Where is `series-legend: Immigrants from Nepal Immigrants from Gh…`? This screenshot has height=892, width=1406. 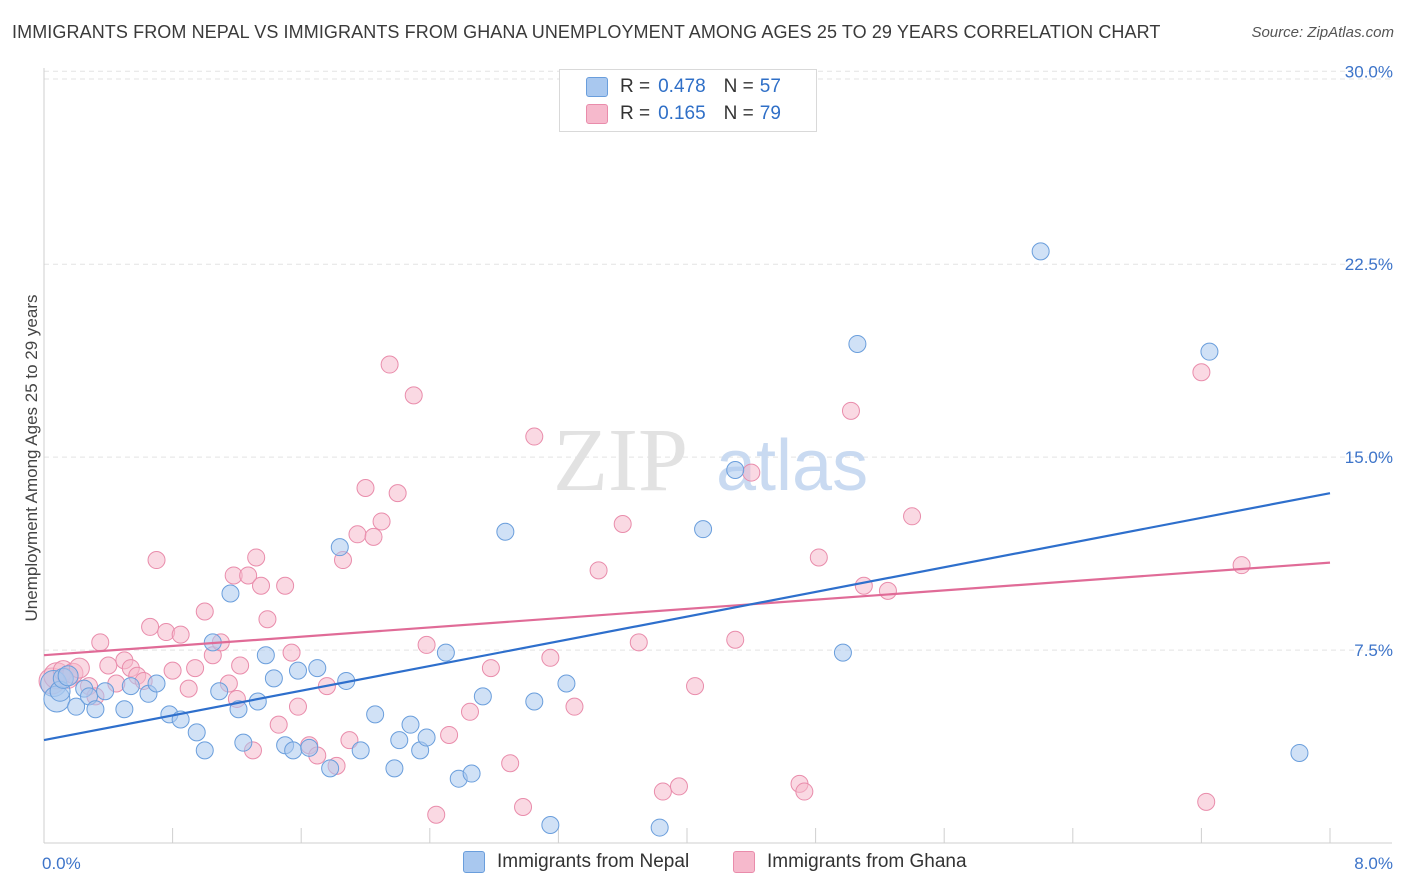
series-legend: Immigrants from Nepal Immigrants from Gh… is located at coordinates (703, 864).